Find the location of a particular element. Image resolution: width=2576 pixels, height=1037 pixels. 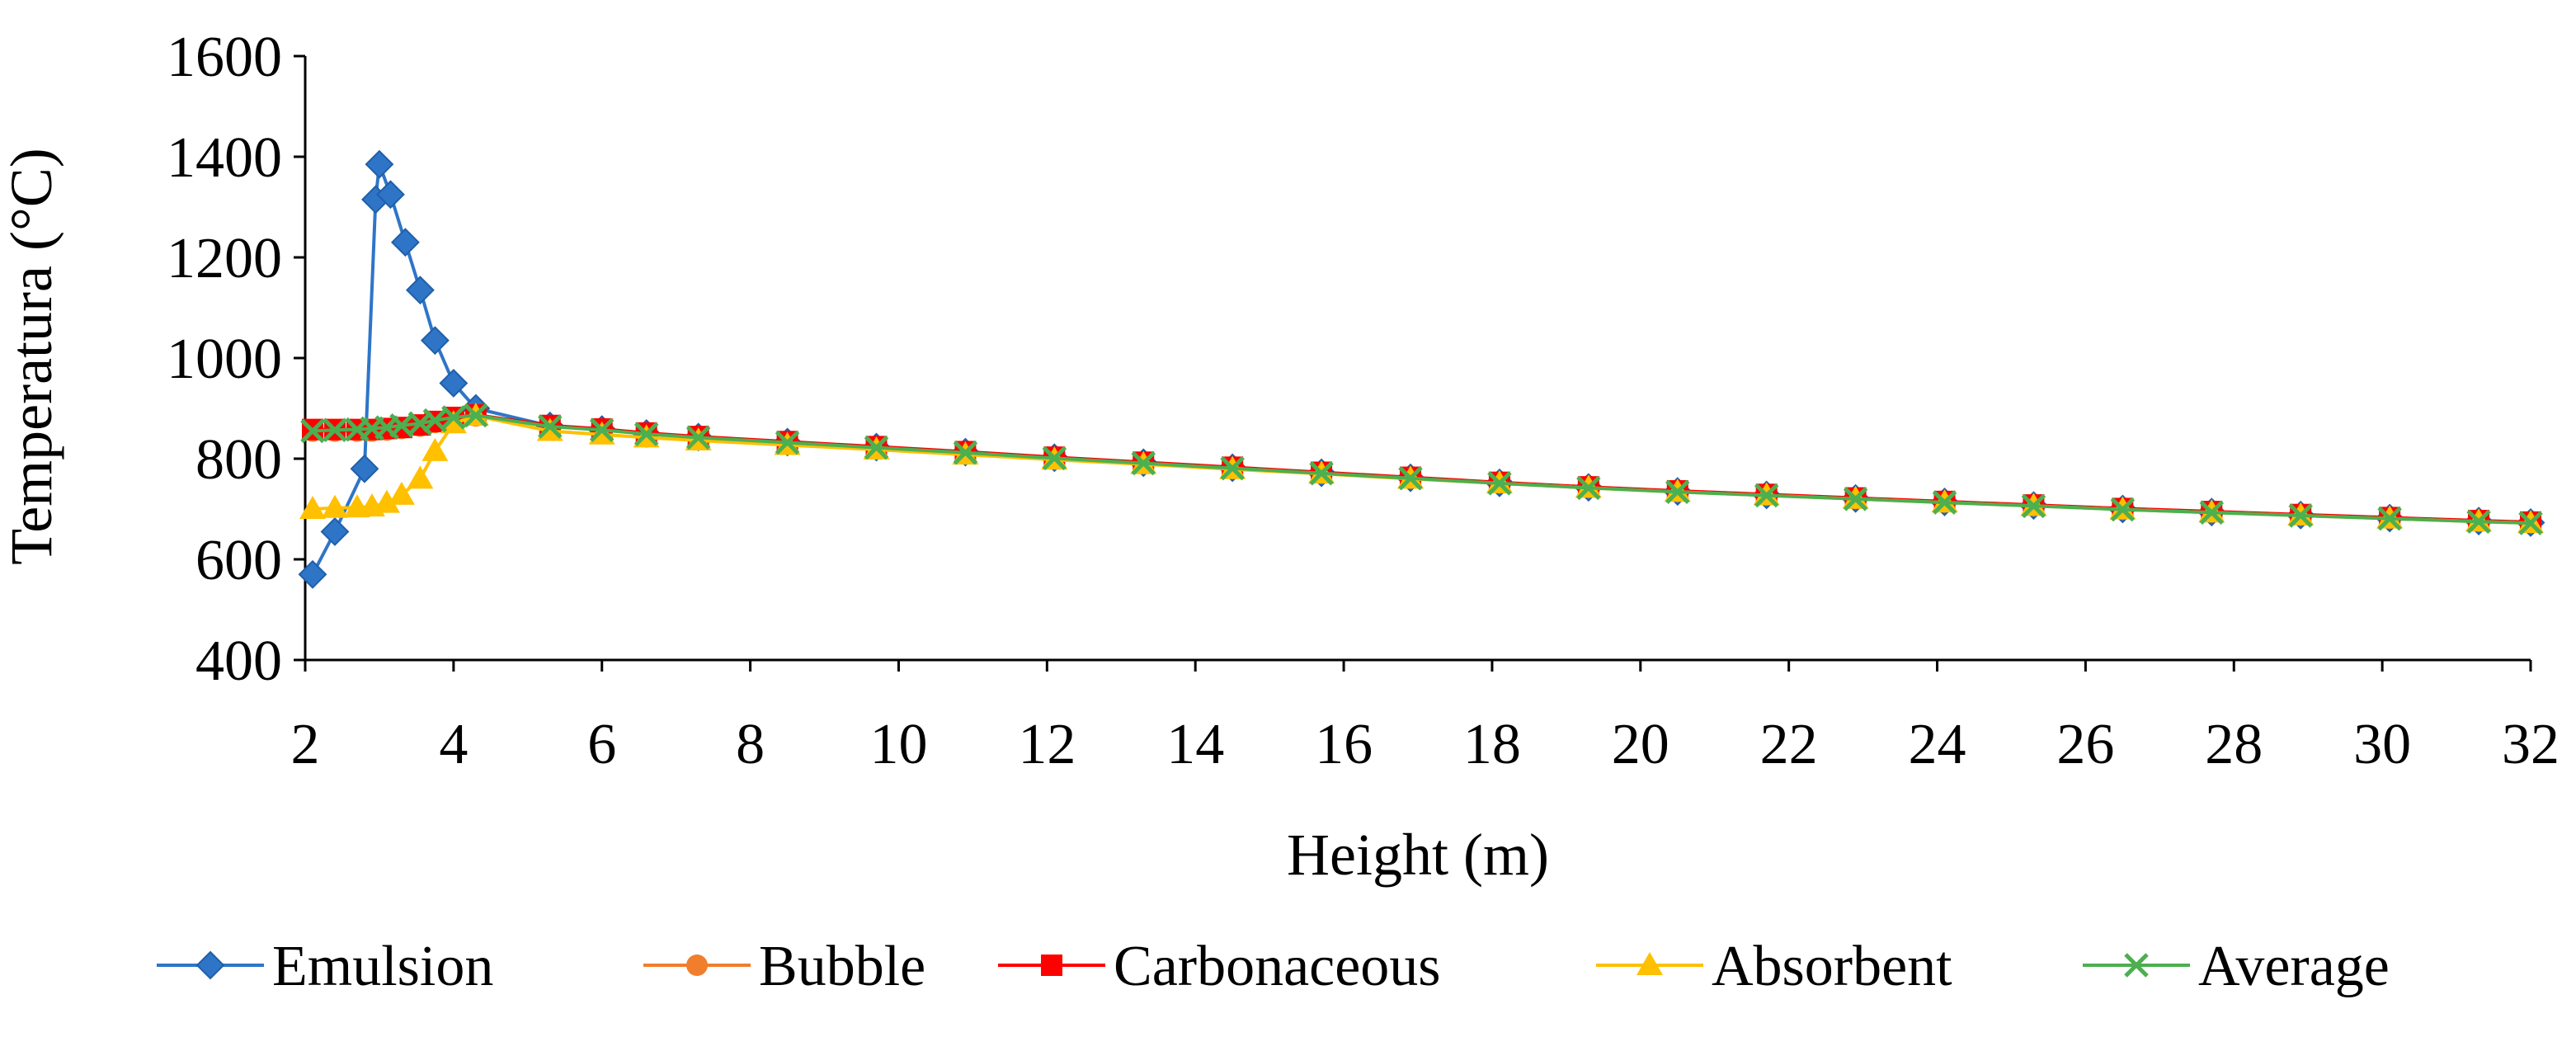

x-tick-label: 14 is located at coordinates (1195, 744).